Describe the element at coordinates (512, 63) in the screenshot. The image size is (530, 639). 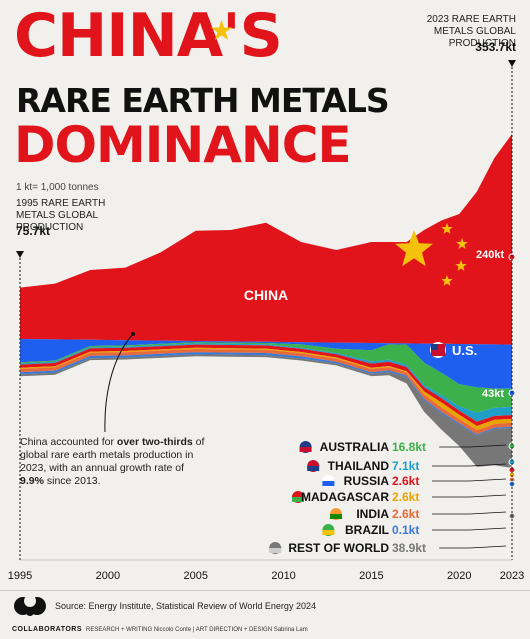
I see `end-marker-icon` at that location.